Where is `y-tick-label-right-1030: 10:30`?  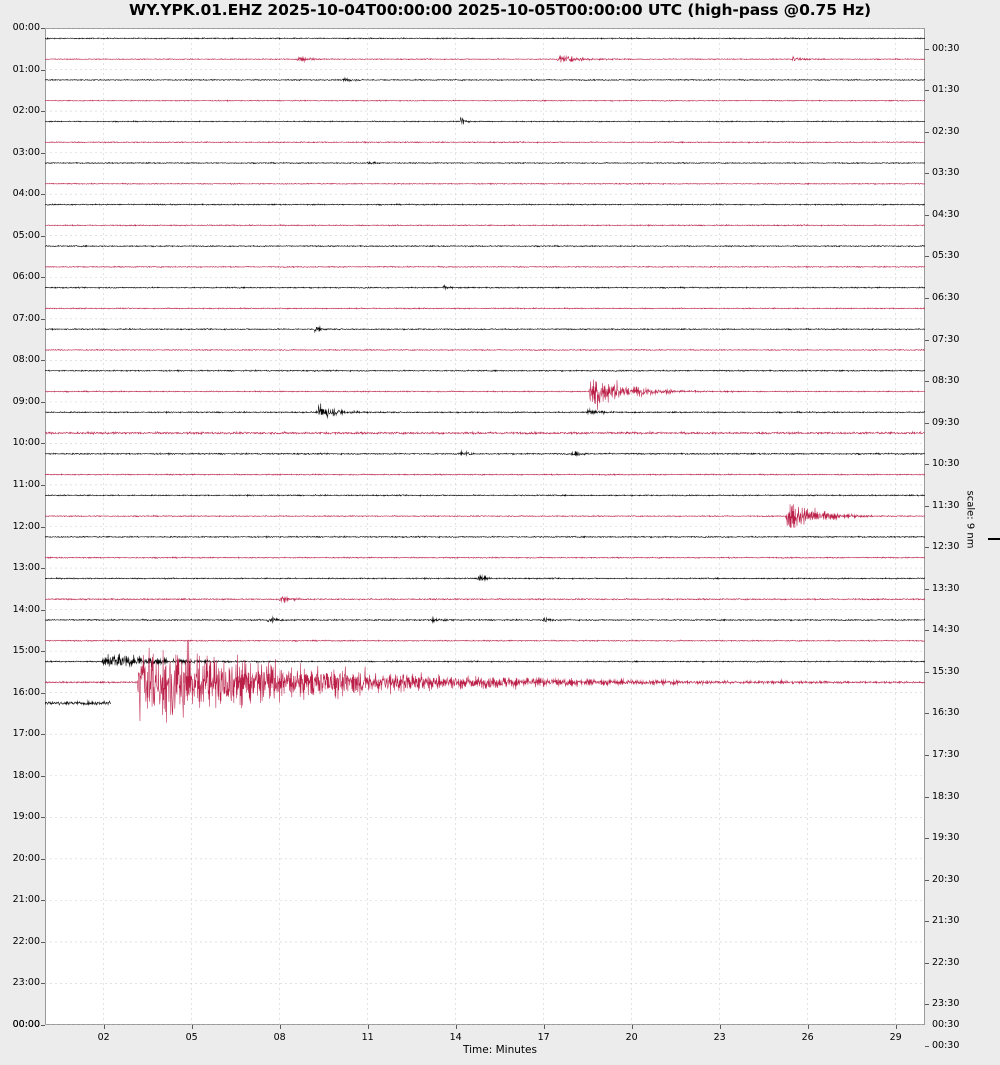
y-tick-label-right-1030: 10:30 is located at coordinates (946, 464).